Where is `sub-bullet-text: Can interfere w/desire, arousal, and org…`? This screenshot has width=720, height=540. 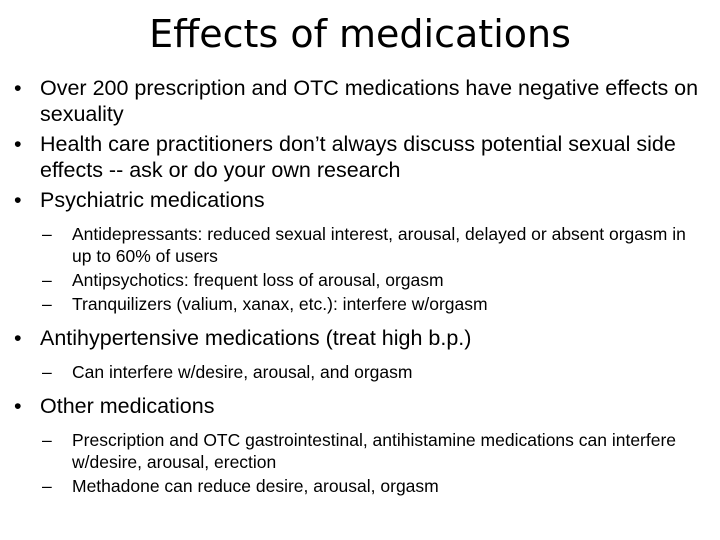
sub-bullet-text: Can interfere w/desire, arousal, and org… is located at coordinates (242, 372).